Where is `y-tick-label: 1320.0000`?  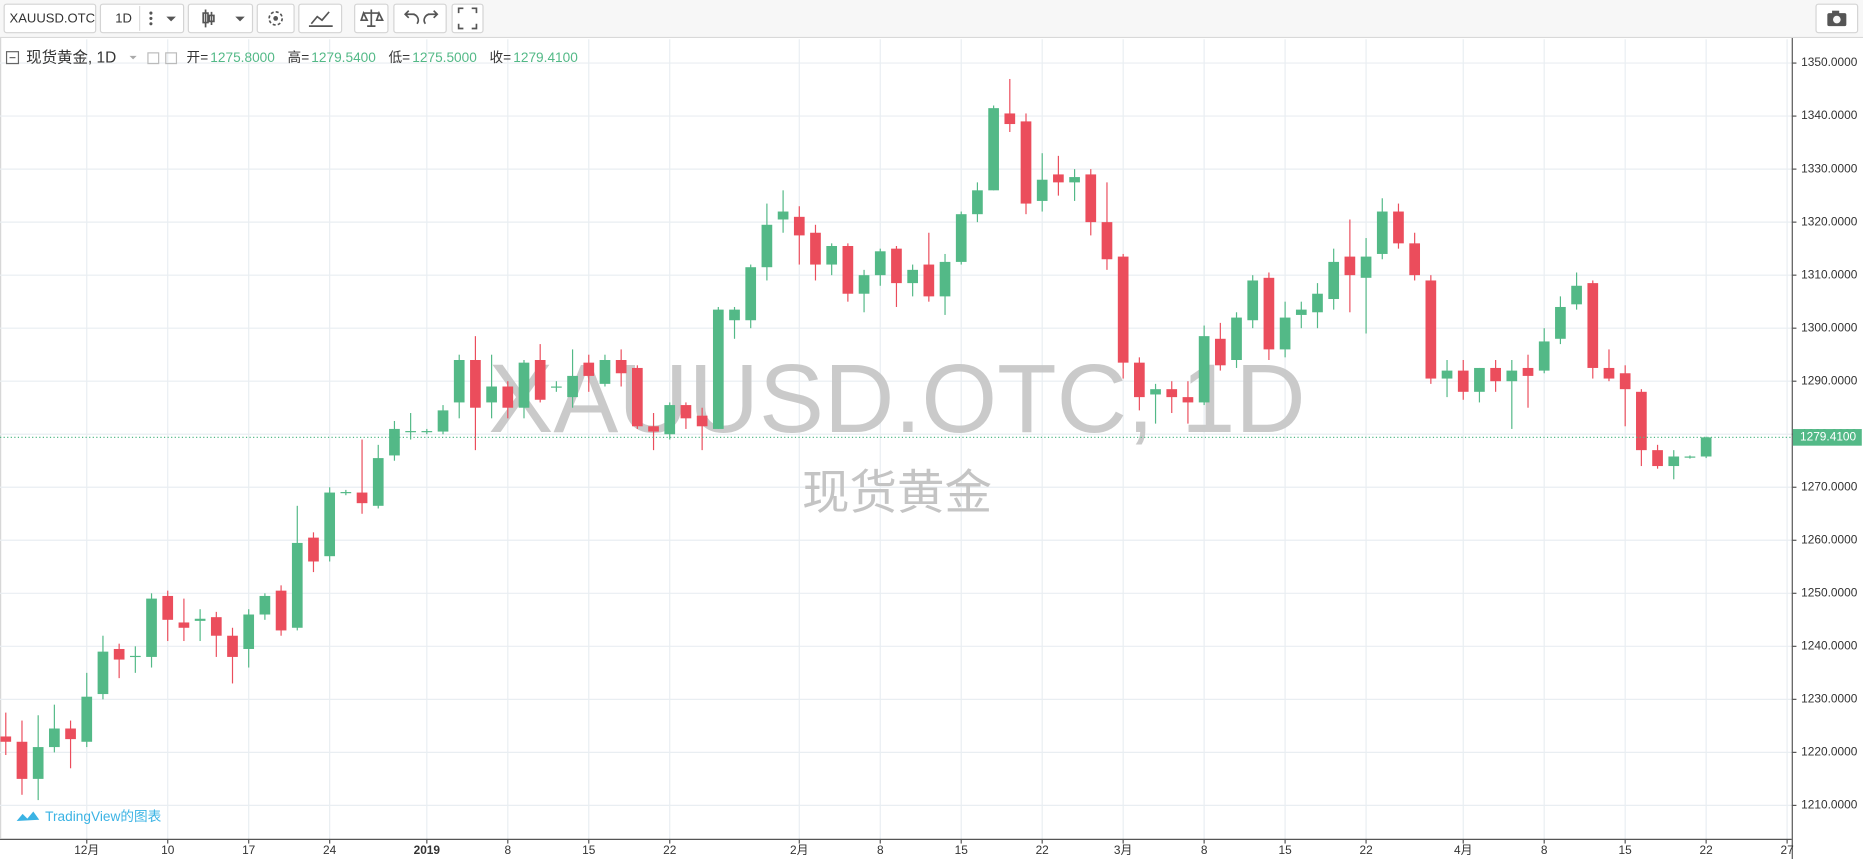 y-tick-label: 1320.0000 is located at coordinates (1829, 221).